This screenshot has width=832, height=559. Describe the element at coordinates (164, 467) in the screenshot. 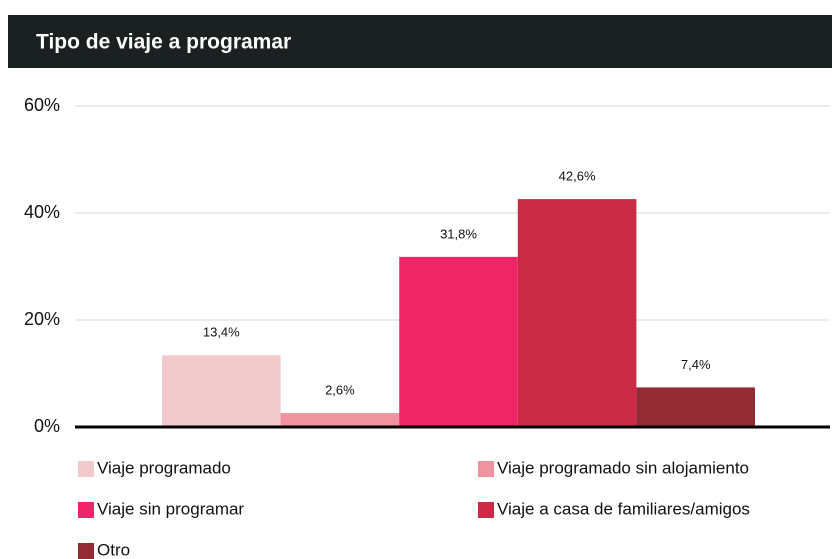

I see `legend-label: Viaje programado` at that location.